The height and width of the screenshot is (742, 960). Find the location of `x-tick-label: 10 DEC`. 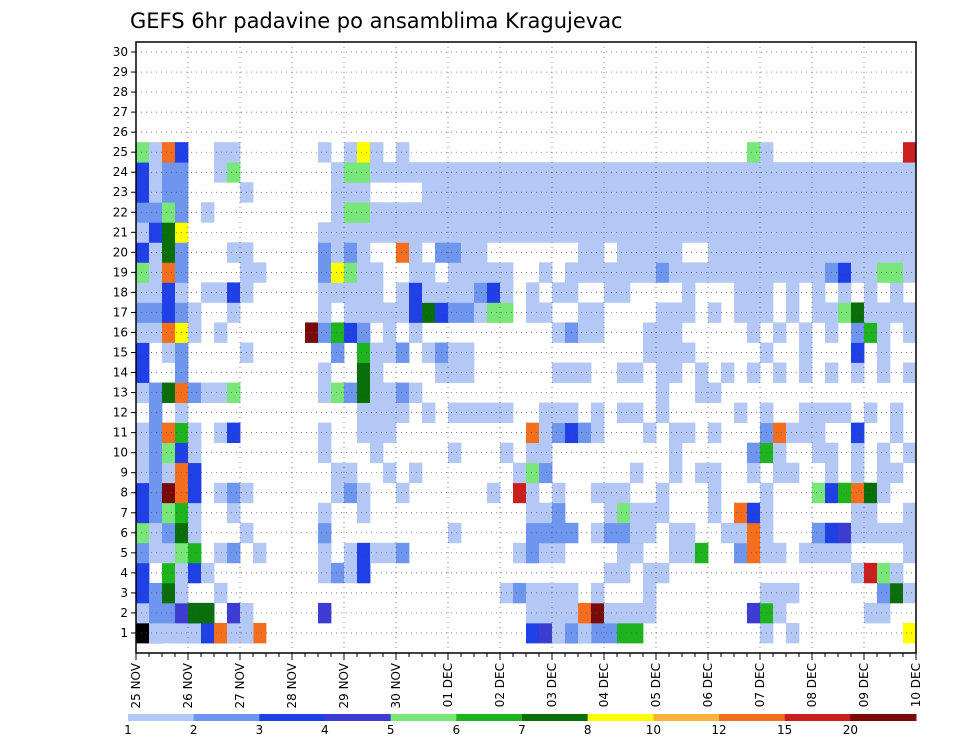

x-tick-label: 10 DEC is located at coordinates (916, 685).